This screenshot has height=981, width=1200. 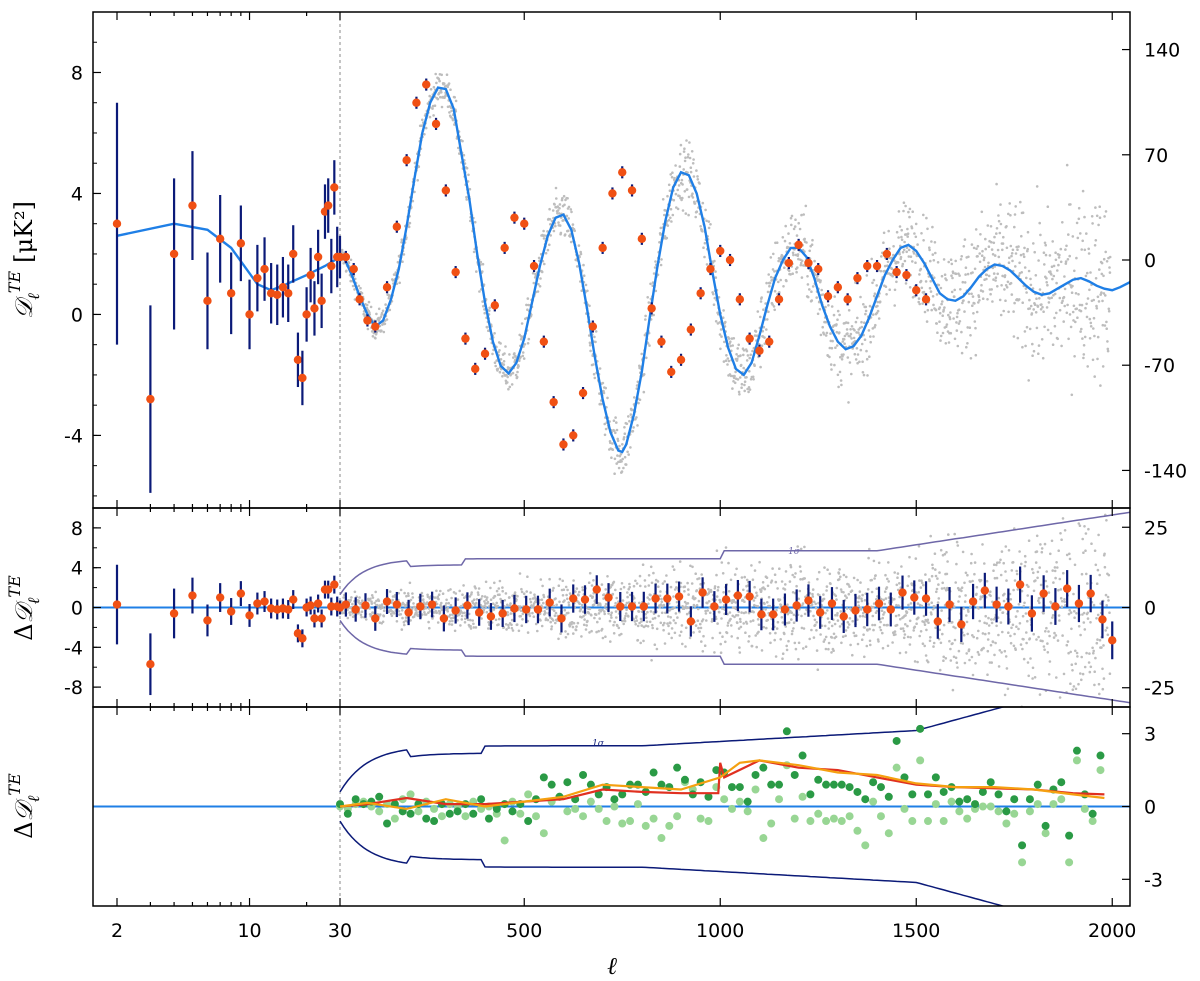 I want to click on y-tick-label-left: -8, so click(x=73, y=688).